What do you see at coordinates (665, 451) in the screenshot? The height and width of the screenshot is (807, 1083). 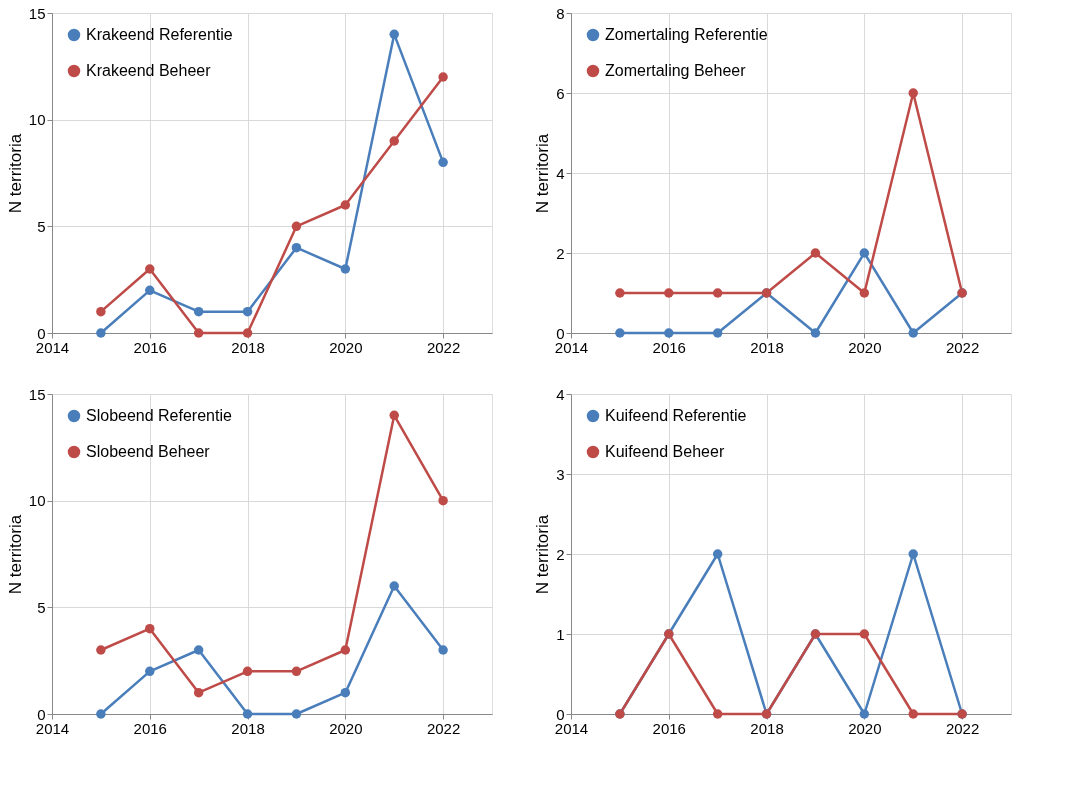 I see `legend-label: Kuifeend Beheer` at bounding box center [665, 451].